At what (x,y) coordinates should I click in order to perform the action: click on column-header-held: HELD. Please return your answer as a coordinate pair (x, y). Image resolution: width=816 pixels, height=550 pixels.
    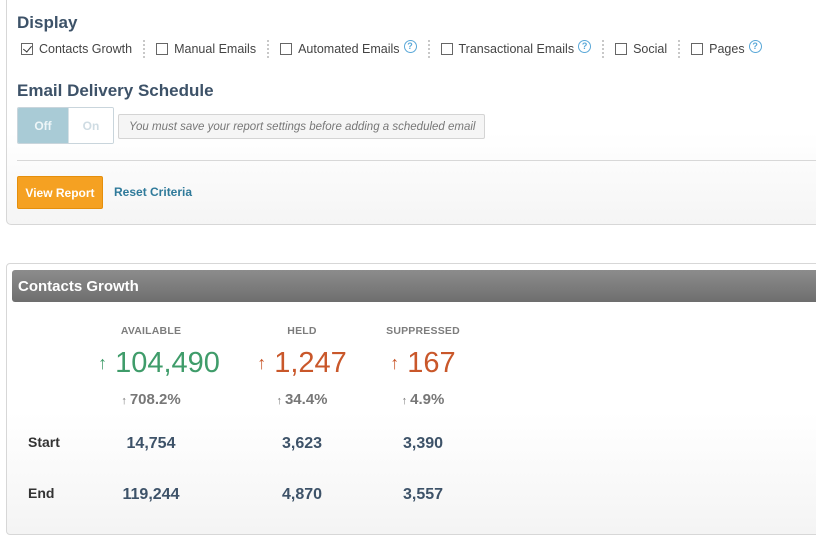
    Looking at the image, I should click on (302, 331).